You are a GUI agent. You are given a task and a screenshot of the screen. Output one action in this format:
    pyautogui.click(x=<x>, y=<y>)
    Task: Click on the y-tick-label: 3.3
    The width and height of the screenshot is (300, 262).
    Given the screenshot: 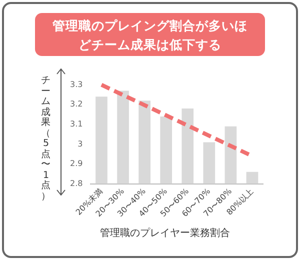 What is the action you would take?
    pyautogui.click(x=76, y=84)
    